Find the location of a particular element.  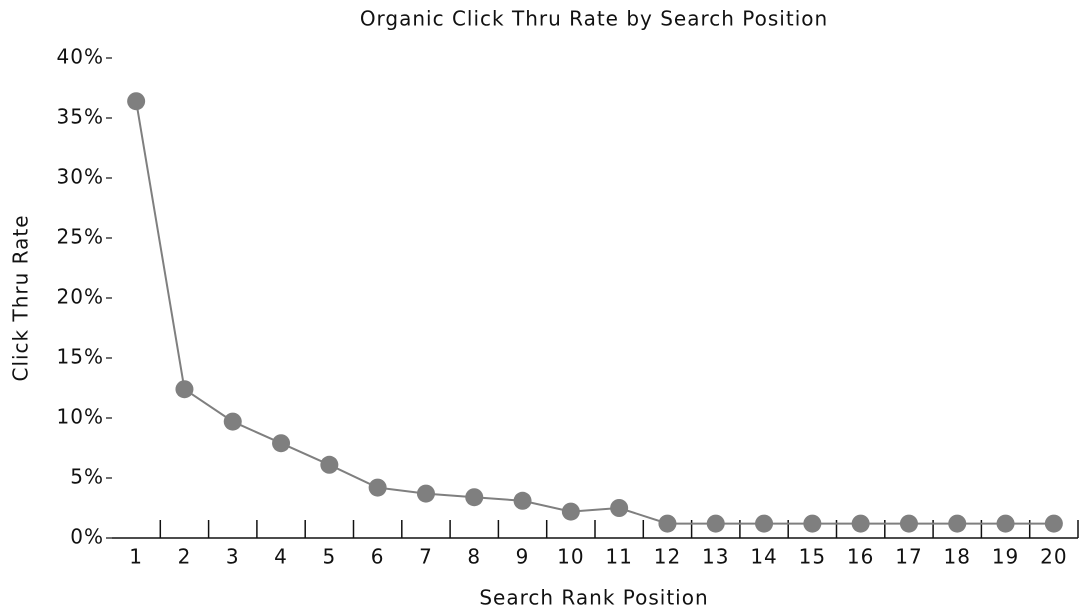

y-axis-label: Click Thru Rate is located at coordinates (21, 297).